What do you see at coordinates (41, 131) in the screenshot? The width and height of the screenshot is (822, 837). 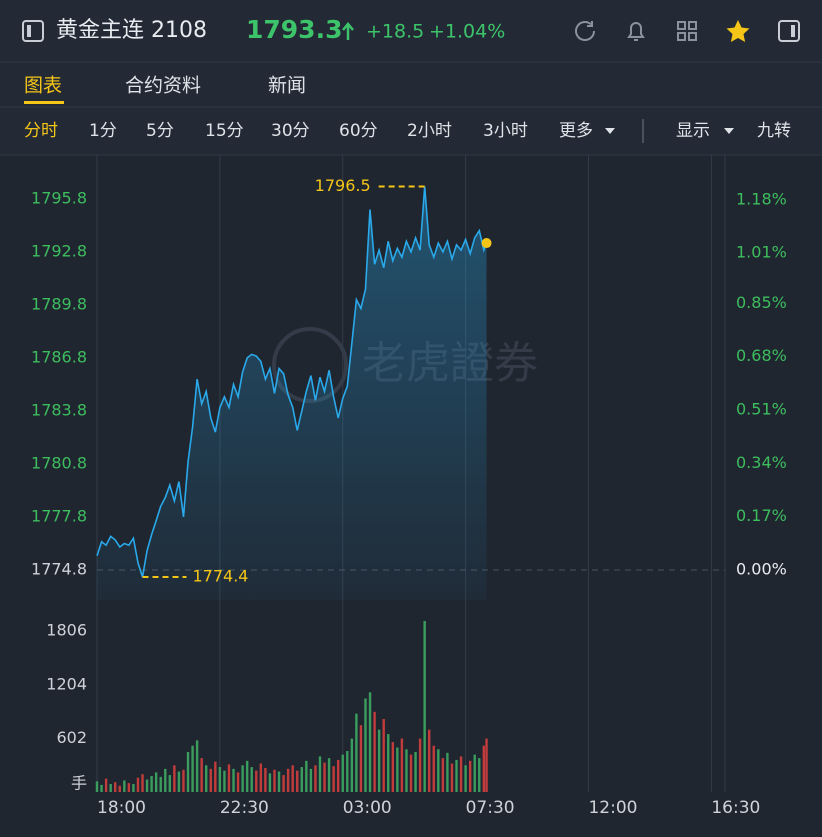 I see `interval-button: 分时` at bounding box center [41, 131].